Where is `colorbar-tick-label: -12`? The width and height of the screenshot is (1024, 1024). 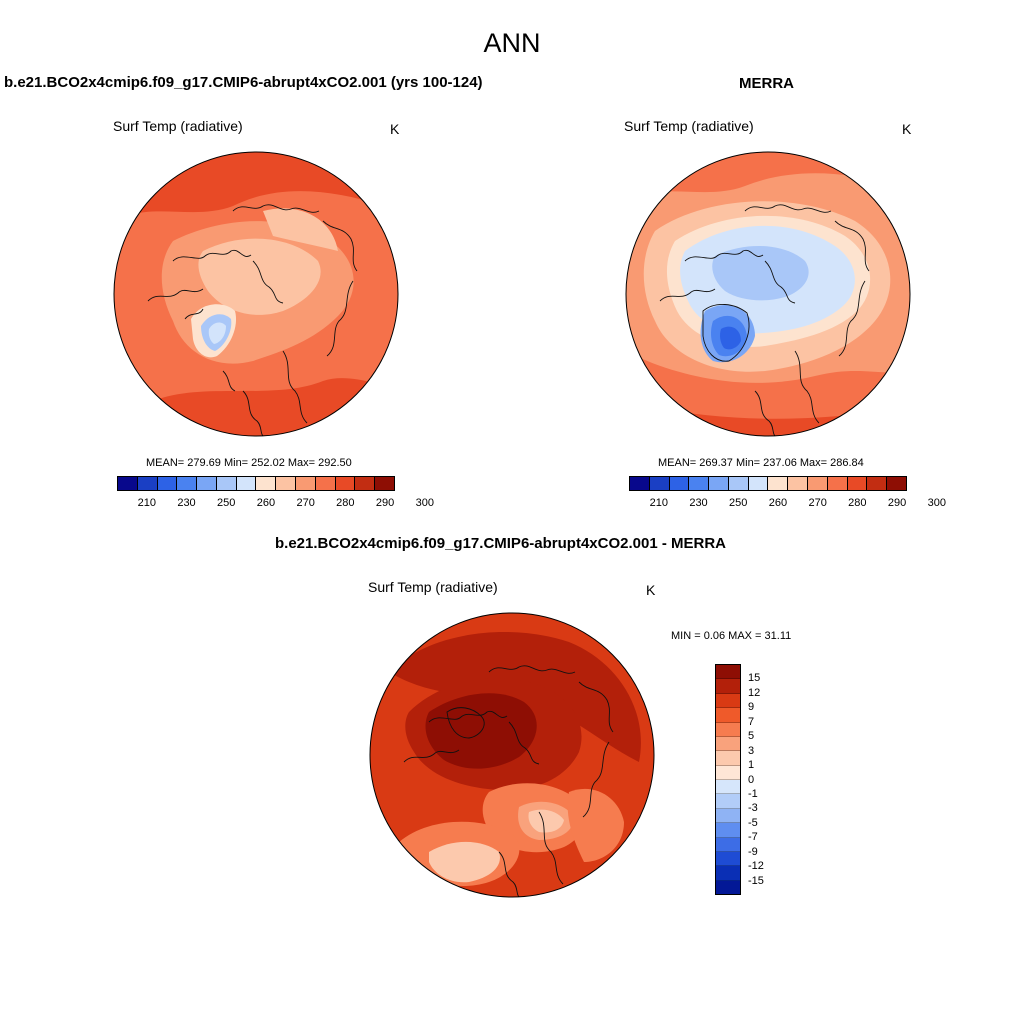 colorbar-tick-label: -12 is located at coordinates (756, 866).